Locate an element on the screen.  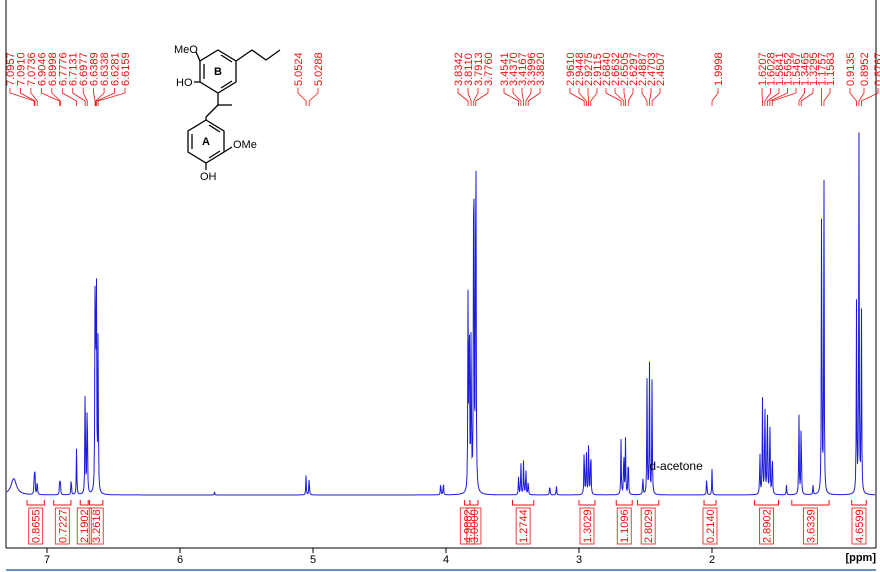
peak-label: 3.8342 is located at coordinates (459, 69).